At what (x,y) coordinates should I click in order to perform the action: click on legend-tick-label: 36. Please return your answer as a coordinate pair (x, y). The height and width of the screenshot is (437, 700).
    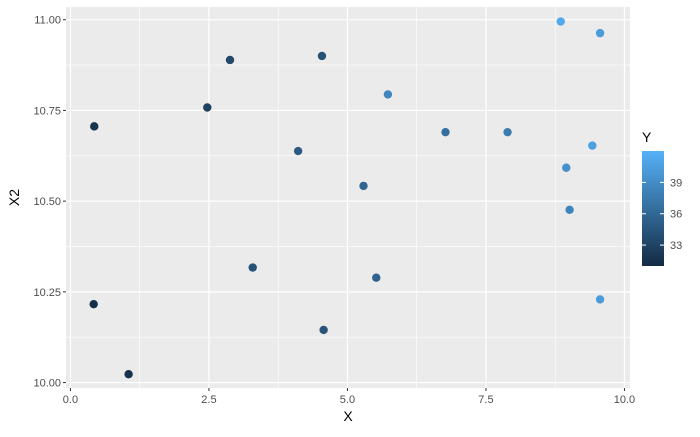
    Looking at the image, I should click on (676, 215).